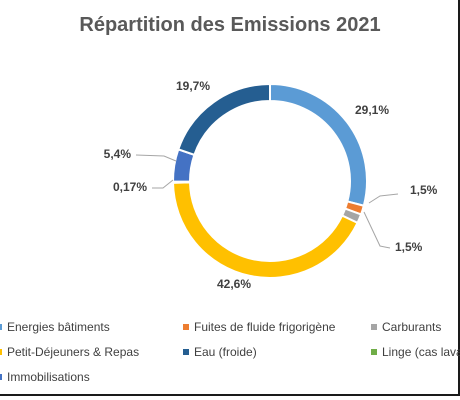 The height and width of the screenshot is (400, 460). Describe the element at coordinates (234, 284) in the screenshot. I see `data-label-petit-dejeuners-repas: 42,6%` at that location.